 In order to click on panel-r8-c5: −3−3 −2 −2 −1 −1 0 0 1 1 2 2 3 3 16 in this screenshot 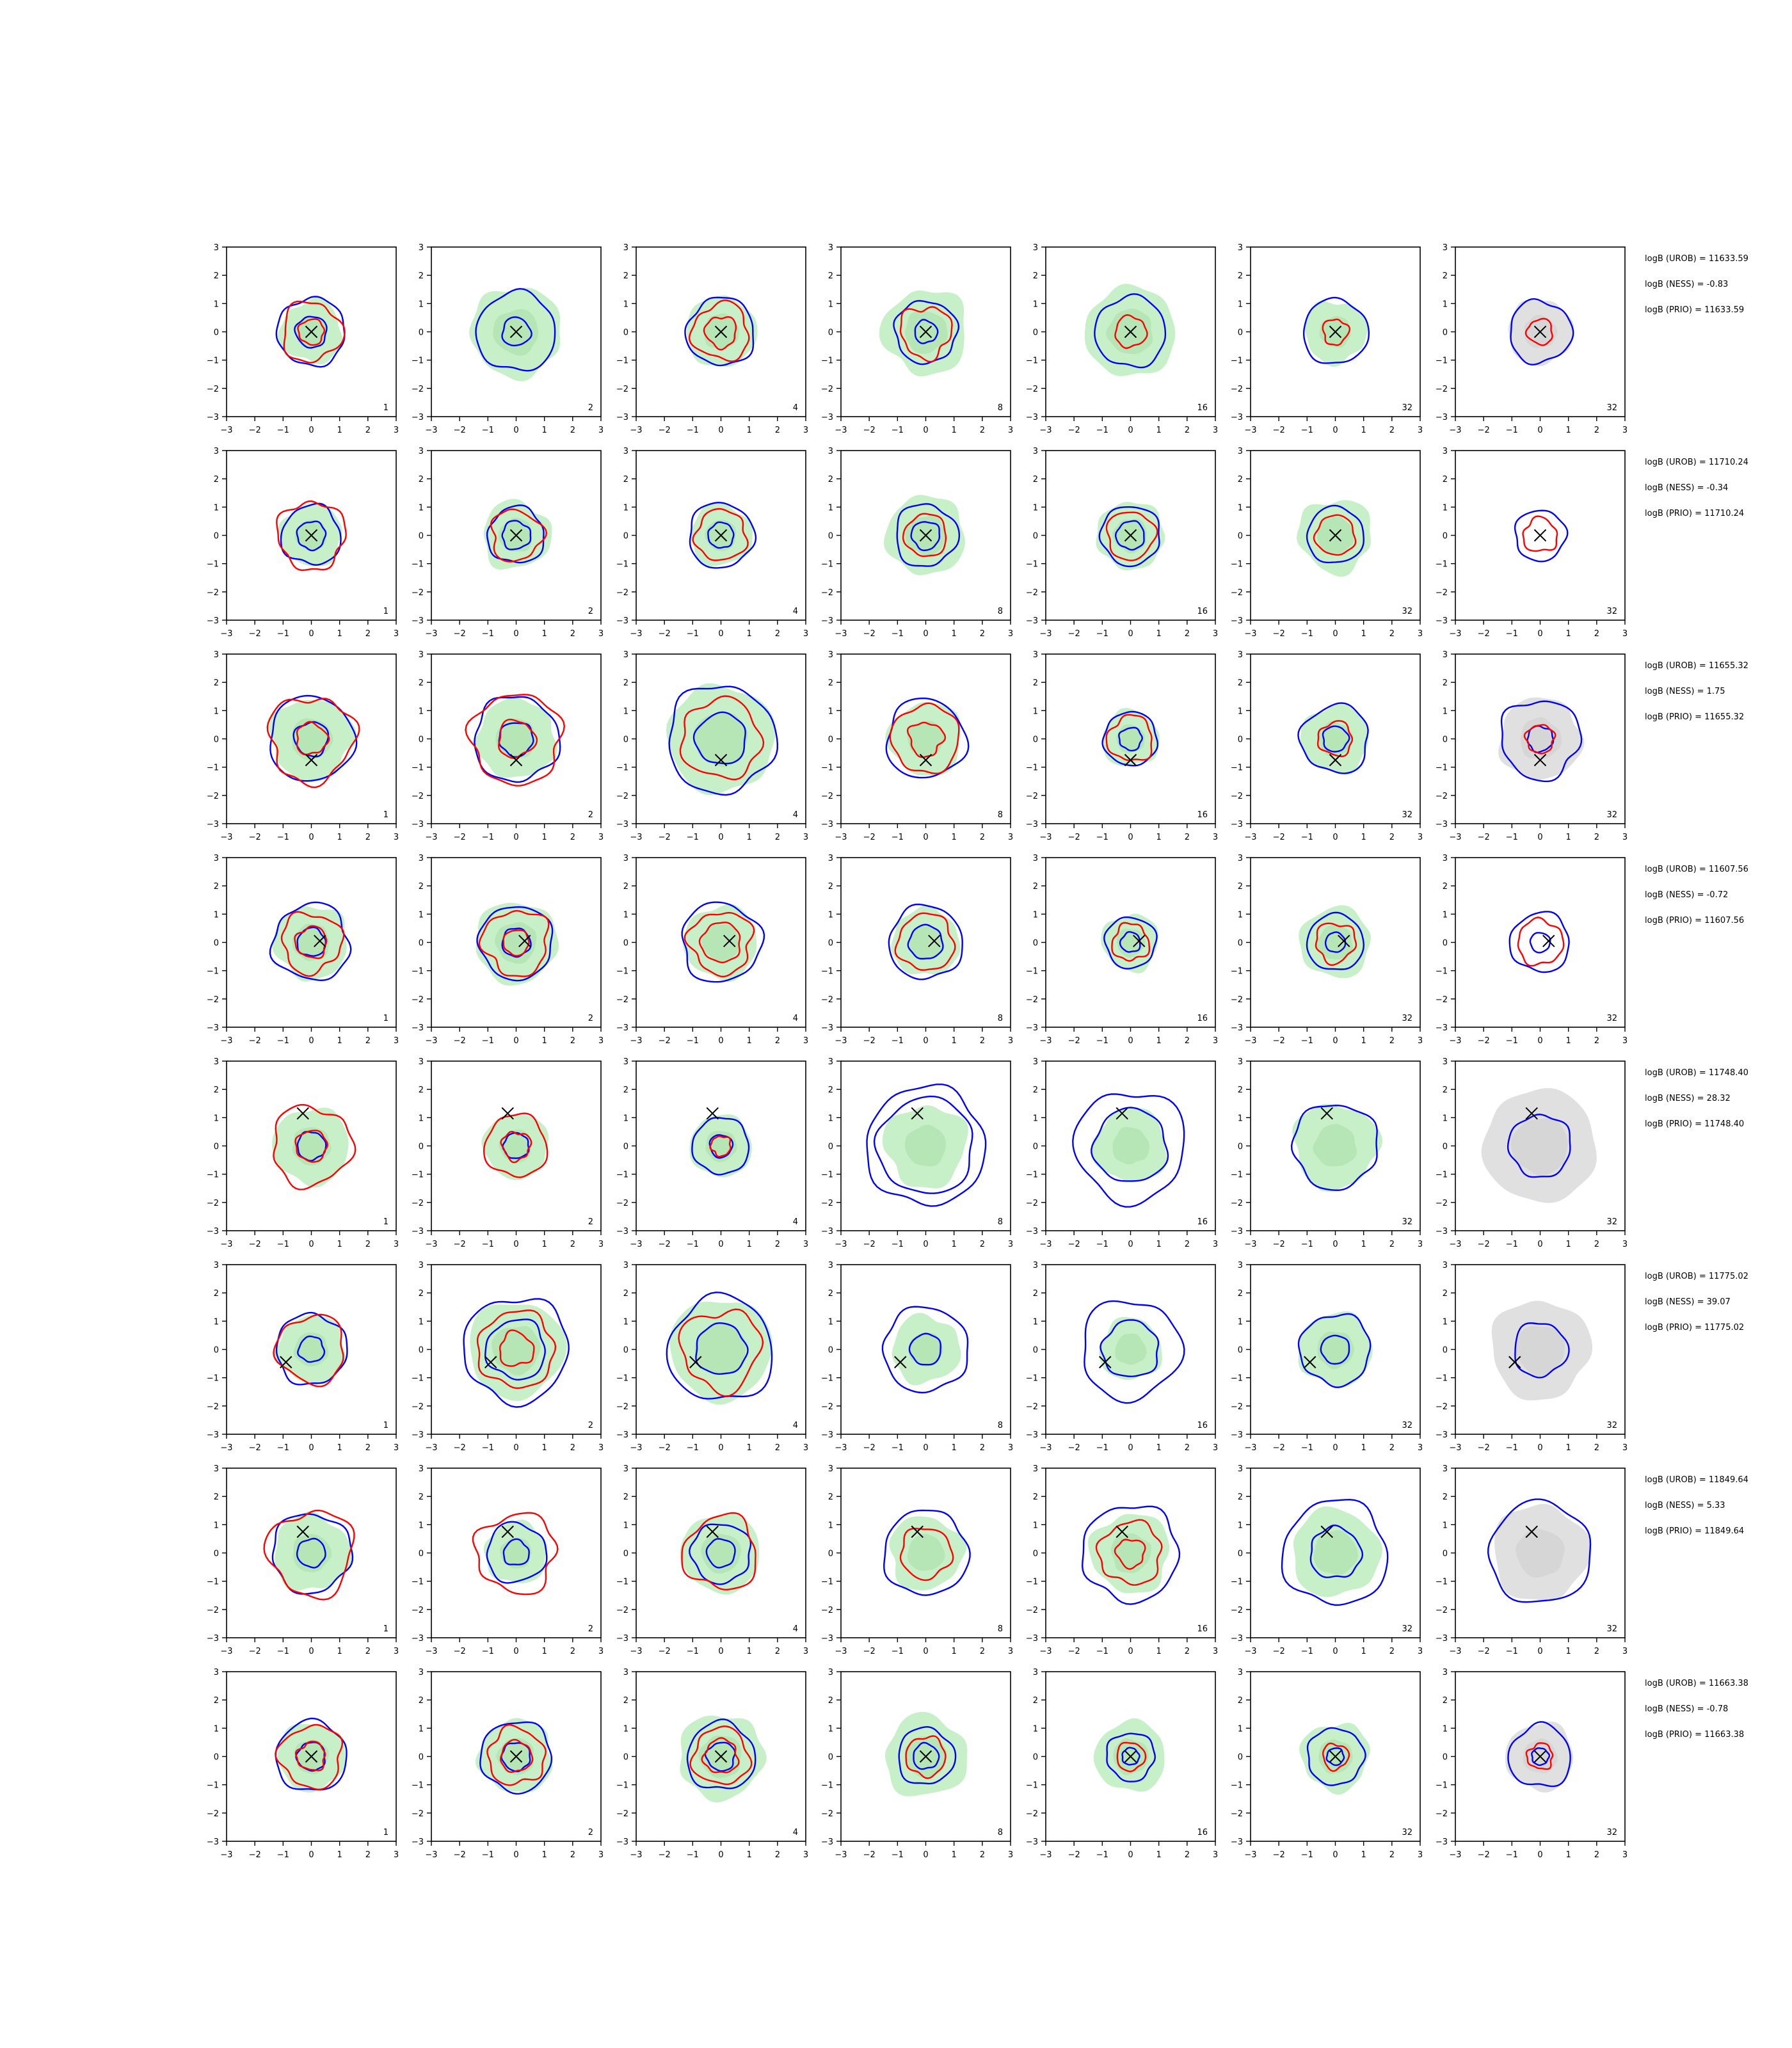, I will do `click(1122, 1764)`.